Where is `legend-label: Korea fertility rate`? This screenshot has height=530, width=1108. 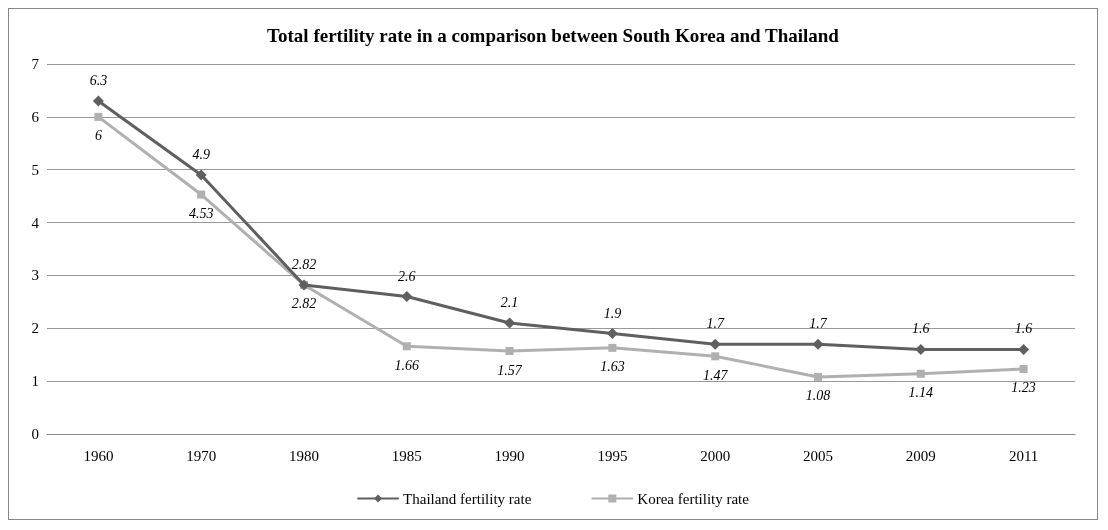 legend-label: Korea fertility rate is located at coordinates (693, 498).